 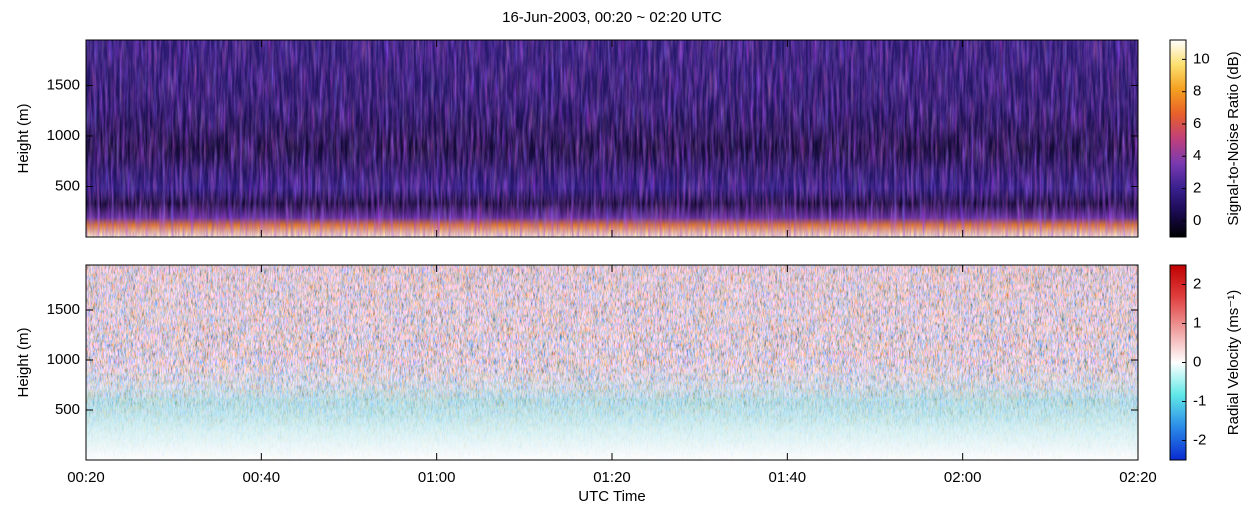 I want to click on x-axis-label: UTC Time, so click(x=612, y=496).